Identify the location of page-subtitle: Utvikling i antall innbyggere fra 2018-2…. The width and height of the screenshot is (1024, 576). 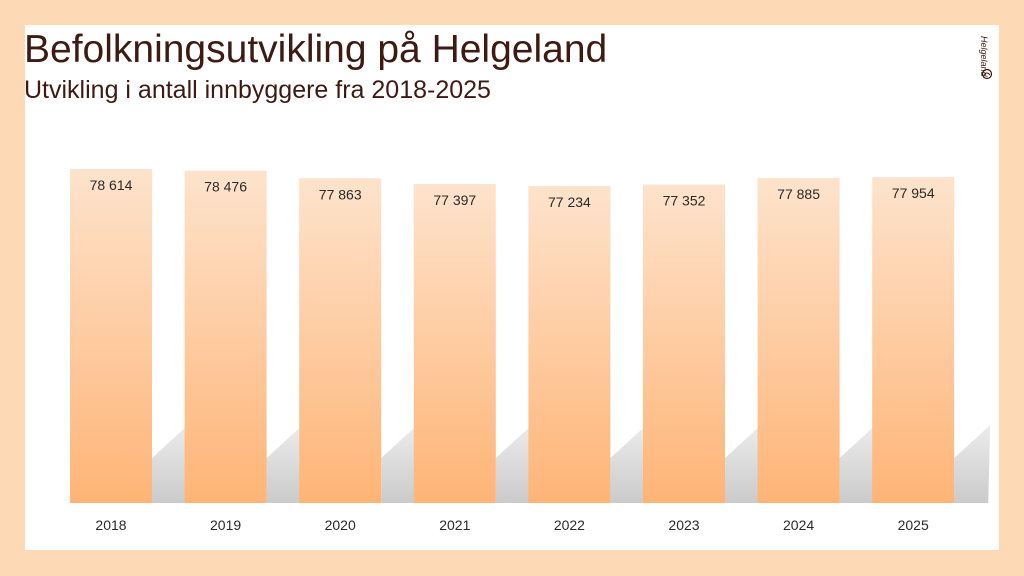
(257, 90).